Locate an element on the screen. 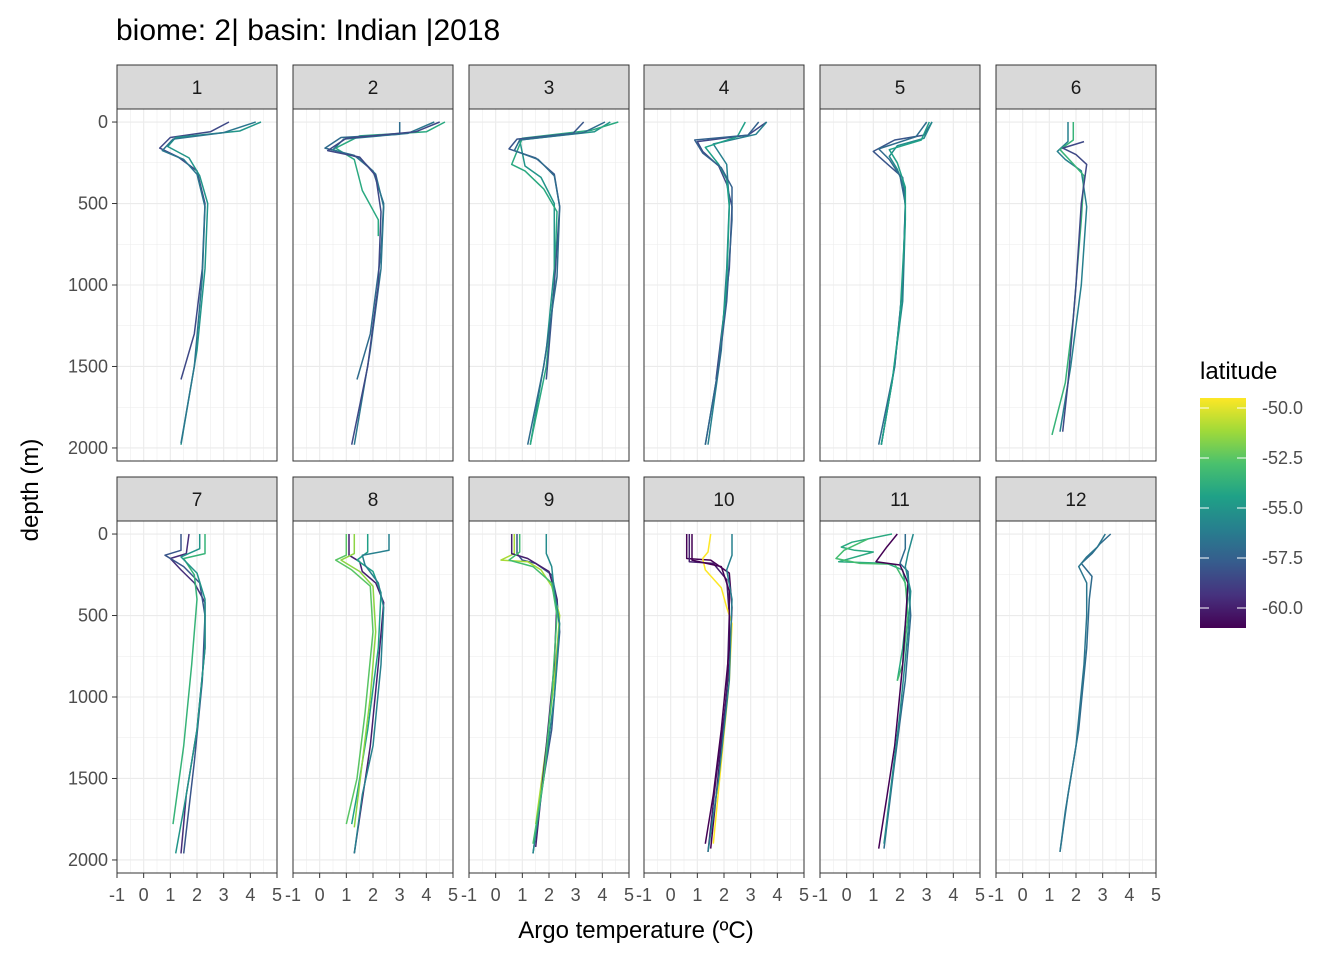 This screenshot has height=960, width=1344. facet-strip-label: 9 is located at coordinates (549, 500).